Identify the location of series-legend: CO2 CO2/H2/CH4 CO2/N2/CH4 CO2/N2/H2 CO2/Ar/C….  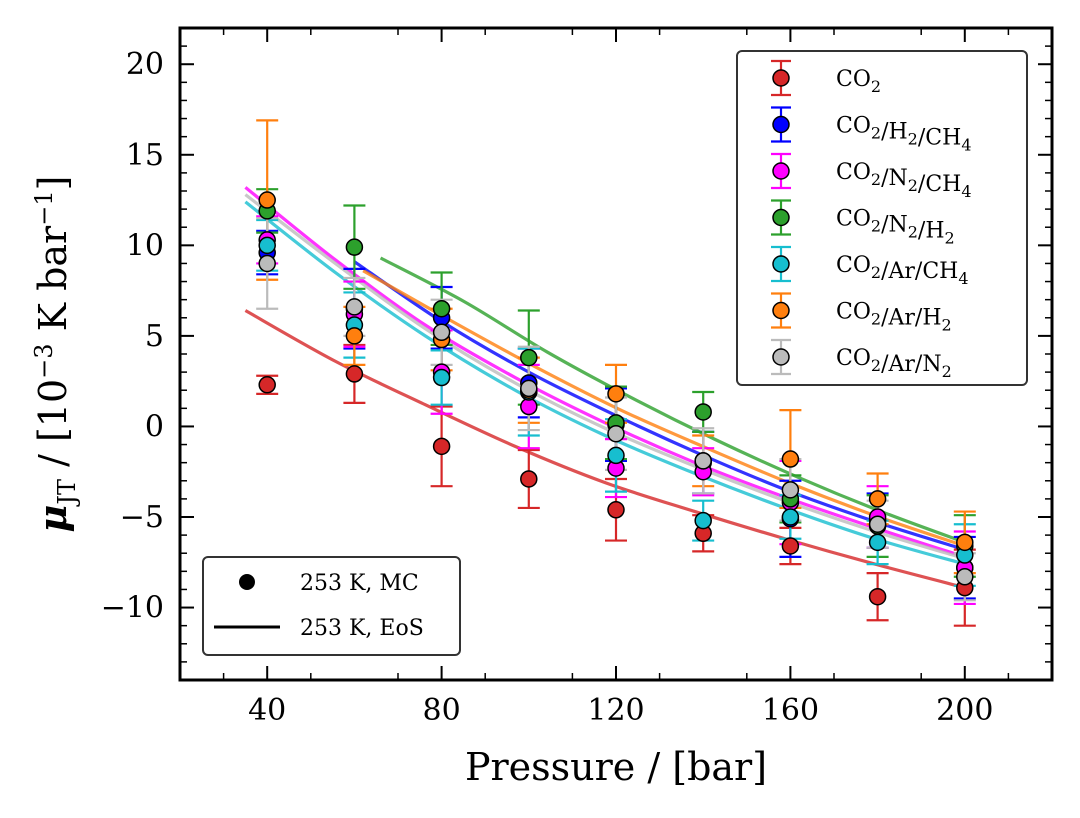
(882, 218).